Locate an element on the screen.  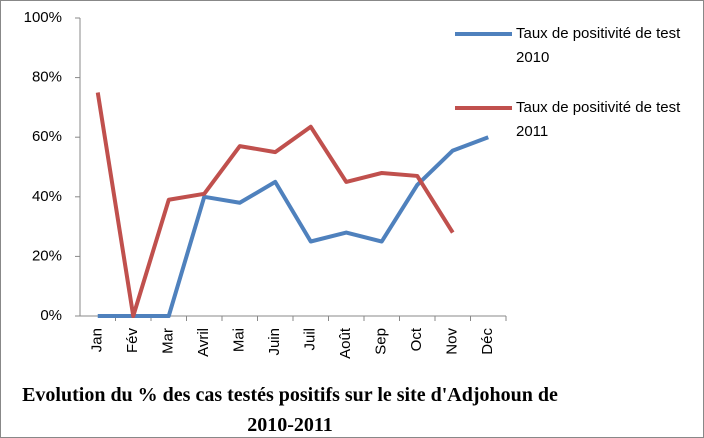
y-tick-label: 20% is located at coordinates (47, 255).